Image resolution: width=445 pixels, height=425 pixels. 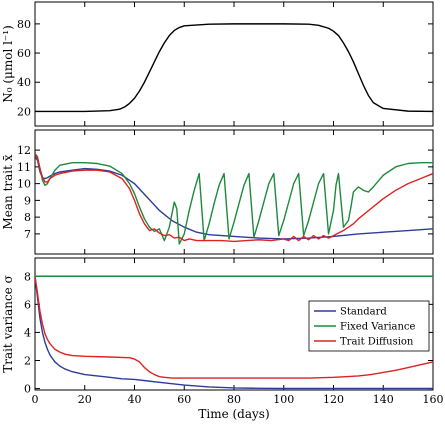 What do you see at coordinates (8, 64) in the screenshot?
I see `panel-n0-ylabel: N₀ (μmol l⁻¹)` at bounding box center [8, 64].